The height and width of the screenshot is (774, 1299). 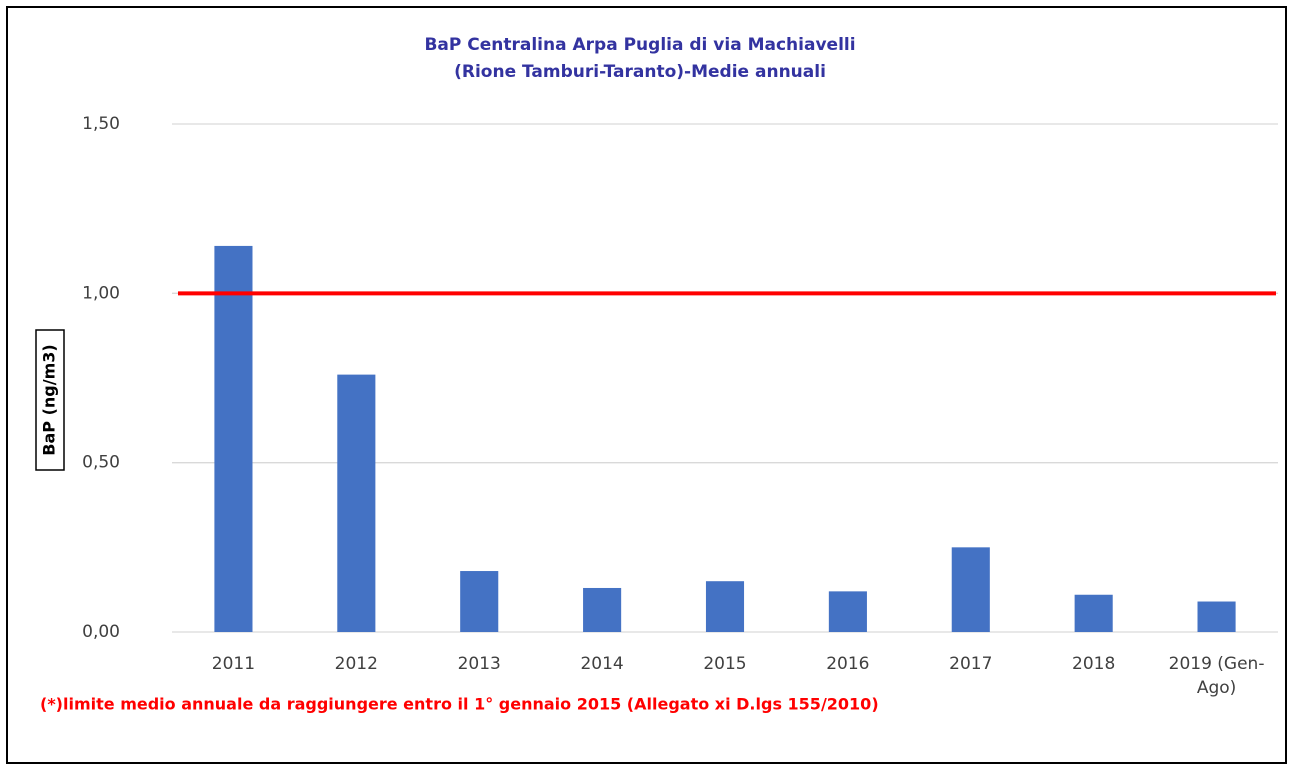 What do you see at coordinates (848, 664) in the screenshot?
I see `x-tick-label: 2016` at bounding box center [848, 664].